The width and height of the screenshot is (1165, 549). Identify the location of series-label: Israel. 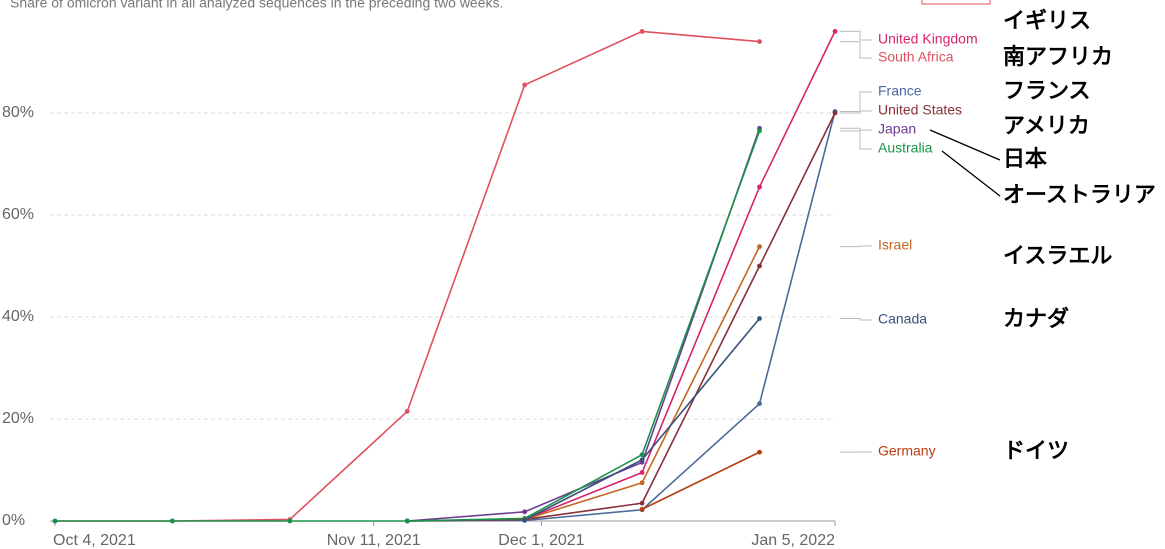
(895, 245).